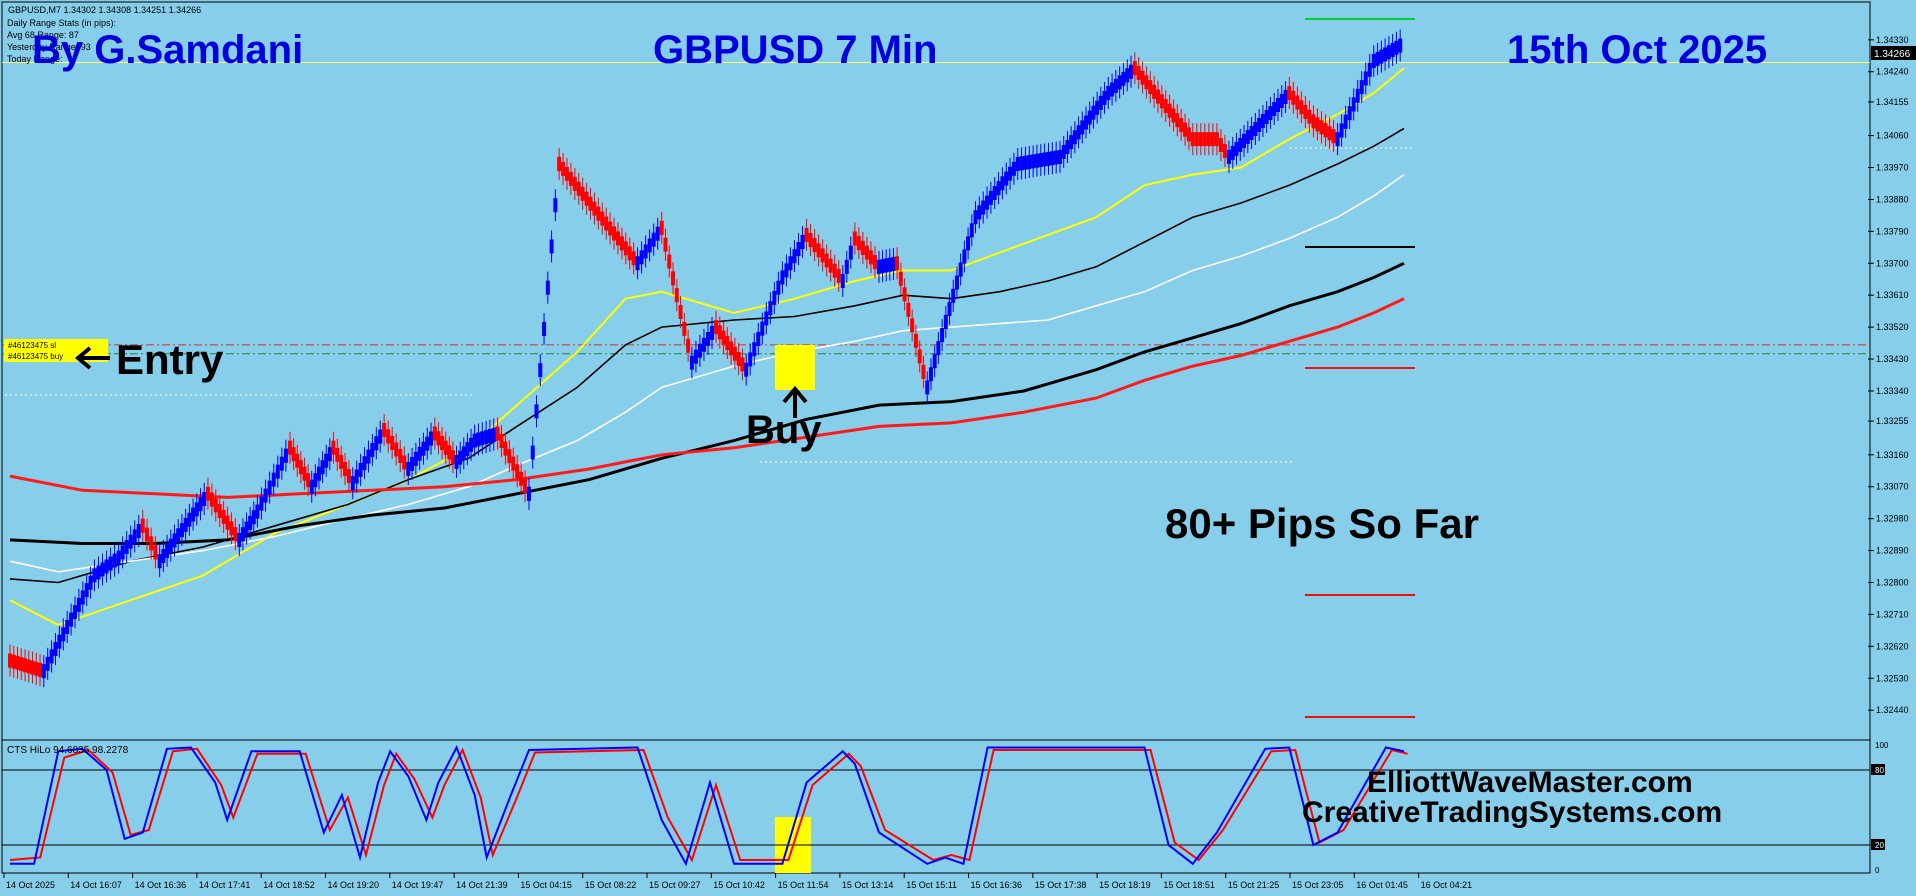 This screenshot has height=896, width=1916. Describe the element at coordinates (1447, 885) in the screenshot. I see `time-label-22: 16 Oct 04:21` at that location.